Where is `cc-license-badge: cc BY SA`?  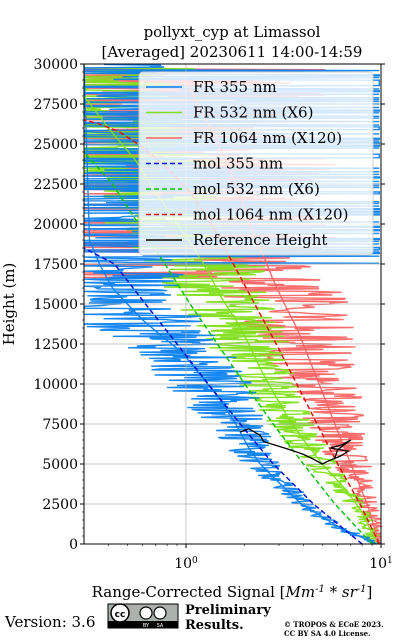 cc-license-badge: cc BY SA is located at coordinates (143, 616).